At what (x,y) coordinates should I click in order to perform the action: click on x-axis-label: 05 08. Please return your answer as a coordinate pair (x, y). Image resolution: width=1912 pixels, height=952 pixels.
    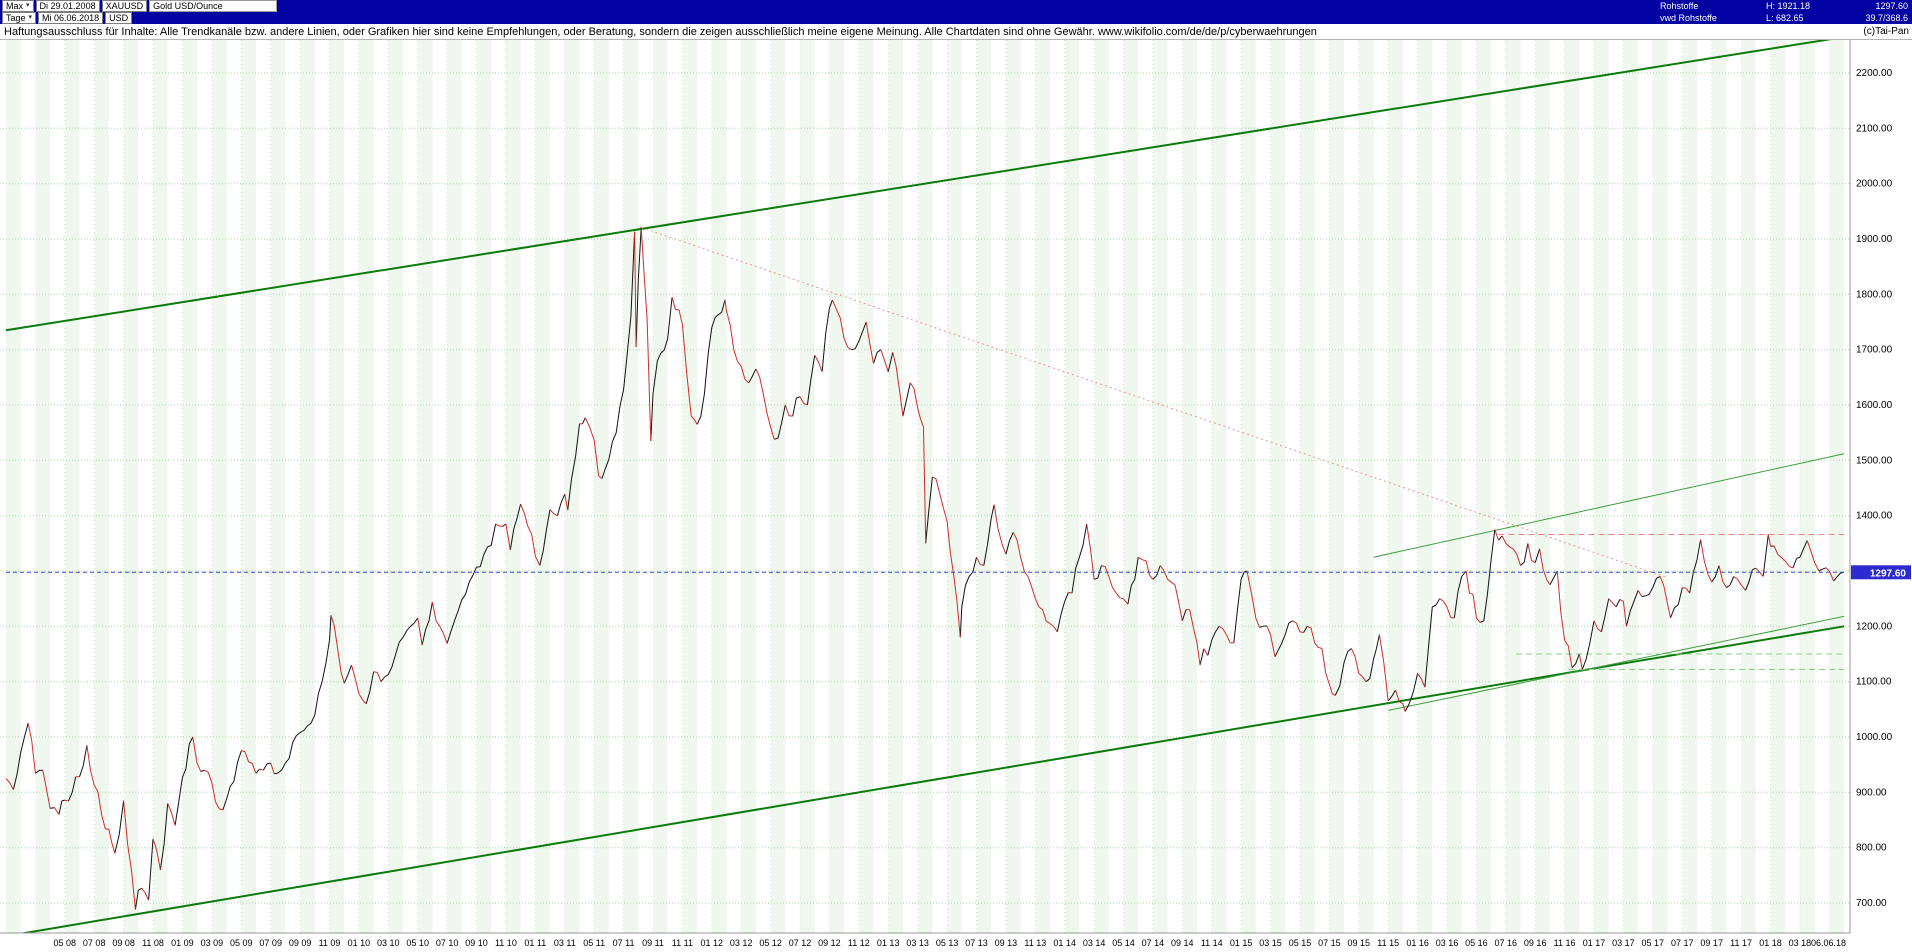
    Looking at the image, I should click on (65, 943).